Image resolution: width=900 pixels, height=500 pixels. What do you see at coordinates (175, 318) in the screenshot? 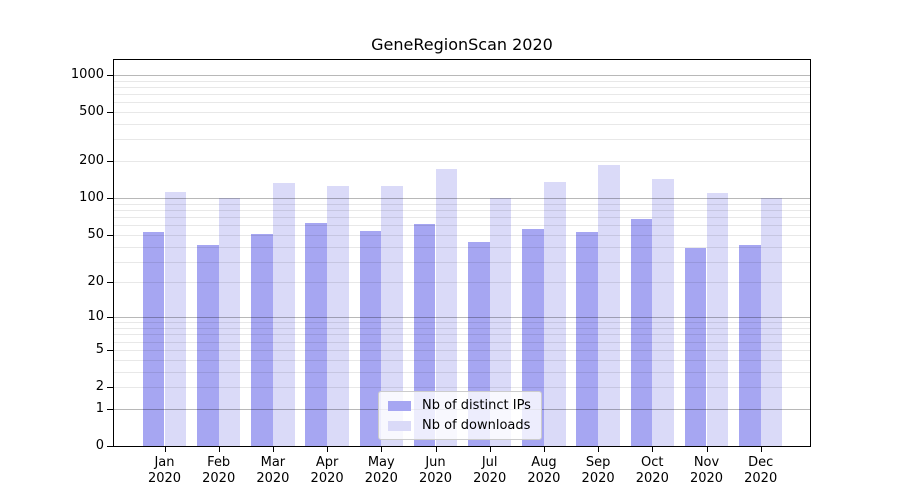
I see `bar-downloads-jan` at bounding box center [175, 318].